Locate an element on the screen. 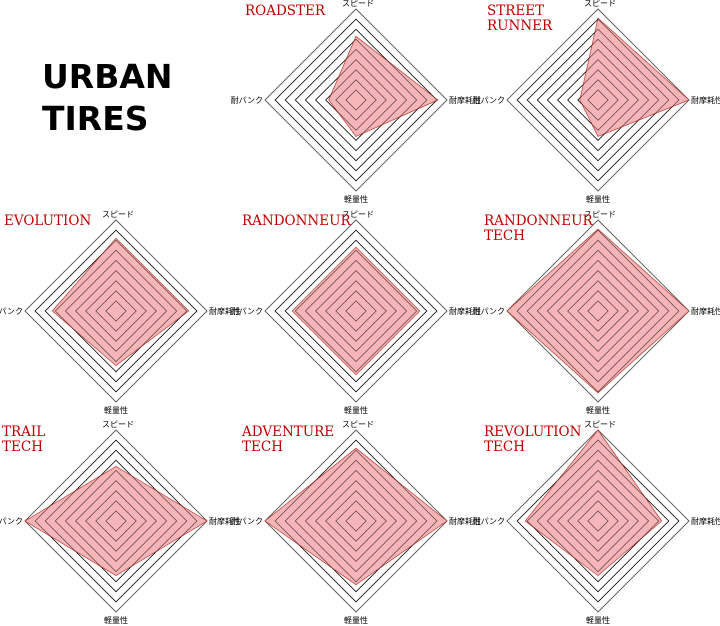  chart-title: ROADSTER is located at coordinates (285, 11).